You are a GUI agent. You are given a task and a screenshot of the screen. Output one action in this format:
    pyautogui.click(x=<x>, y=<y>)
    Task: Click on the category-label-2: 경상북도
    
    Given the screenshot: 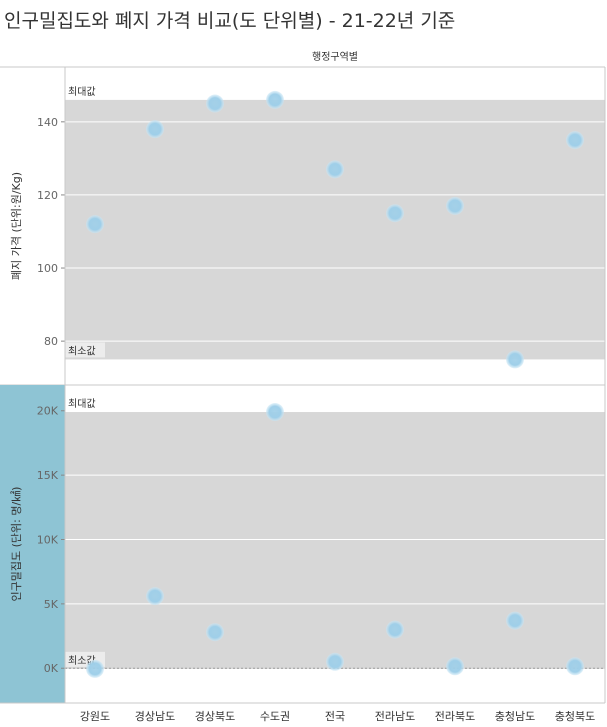 What is the action you would take?
    pyautogui.click(x=215, y=716)
    